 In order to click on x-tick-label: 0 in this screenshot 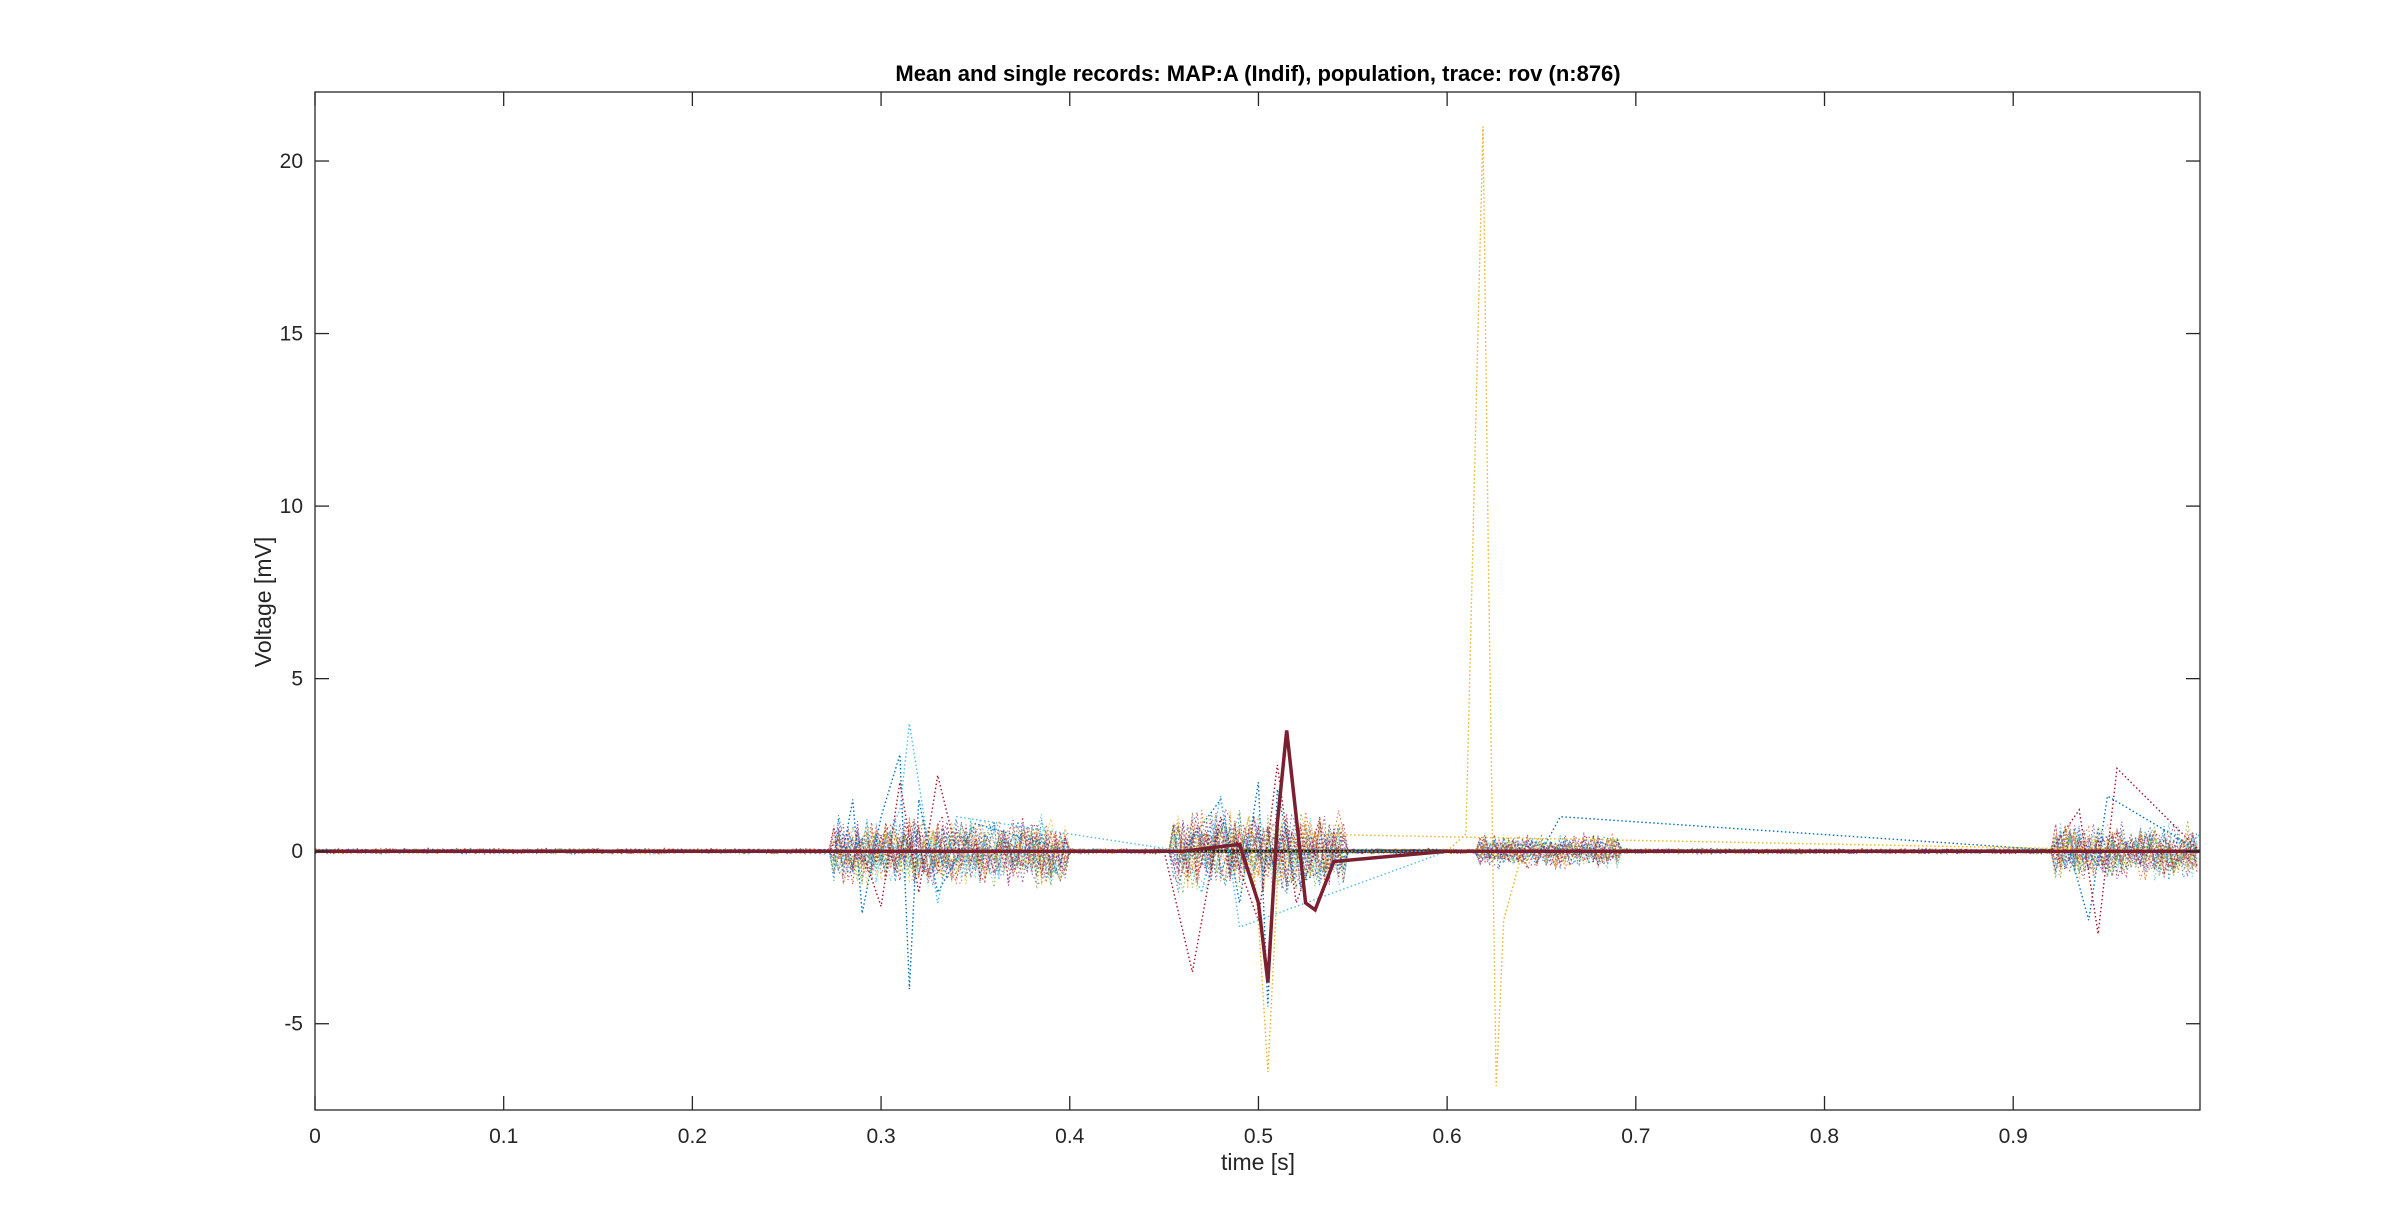, I will do `click(315, 1136)`.